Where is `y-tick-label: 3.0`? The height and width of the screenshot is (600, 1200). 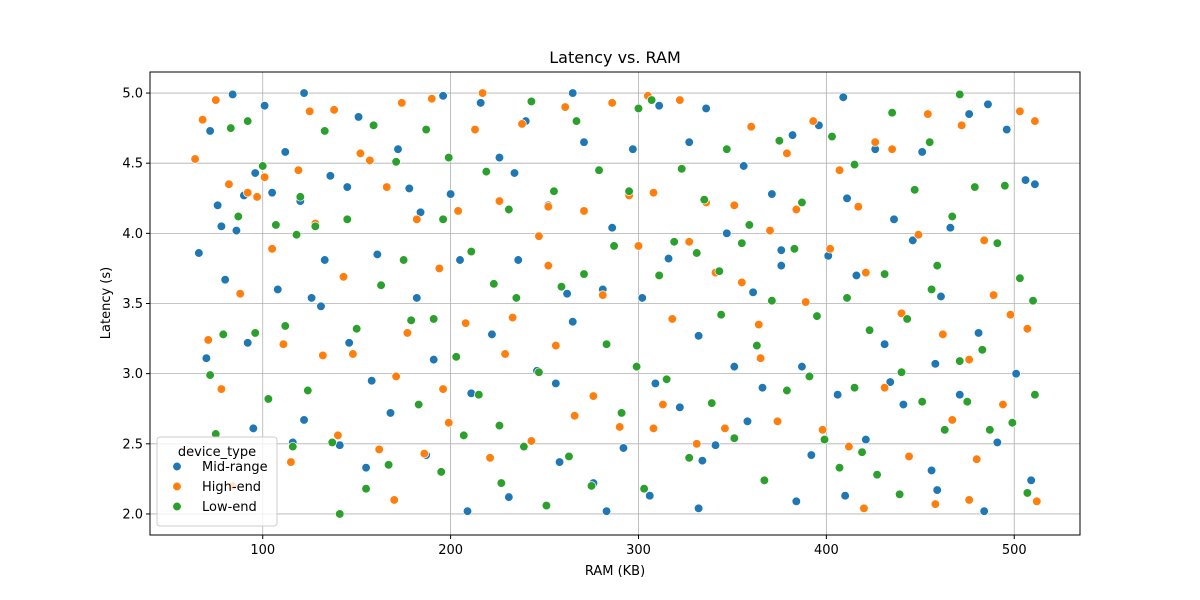
y-tick-label: 3.0 is located at coordinates (132, 374).